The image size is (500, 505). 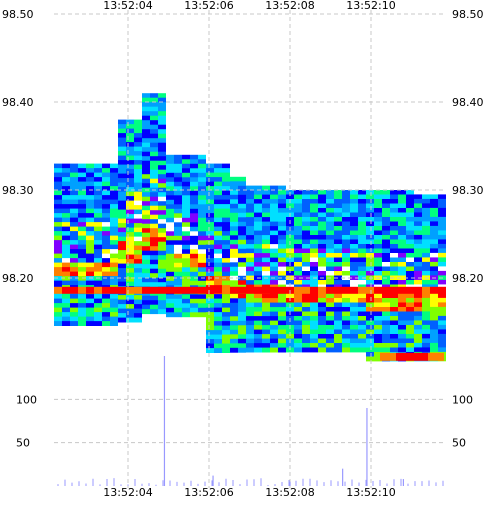 I want to click on y-tick-label-right: 98.40, so click(x=468, y=102).